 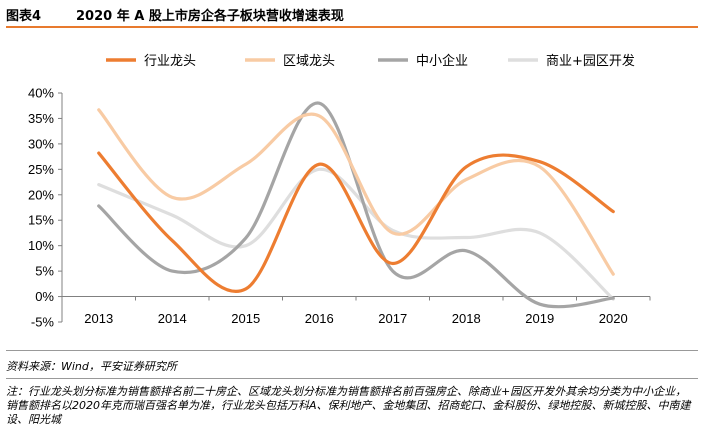 I want to click on figure-header: 图表4 2020 年 A 股上市房企各子板块营收增速表现, so click(x=352, y=16).